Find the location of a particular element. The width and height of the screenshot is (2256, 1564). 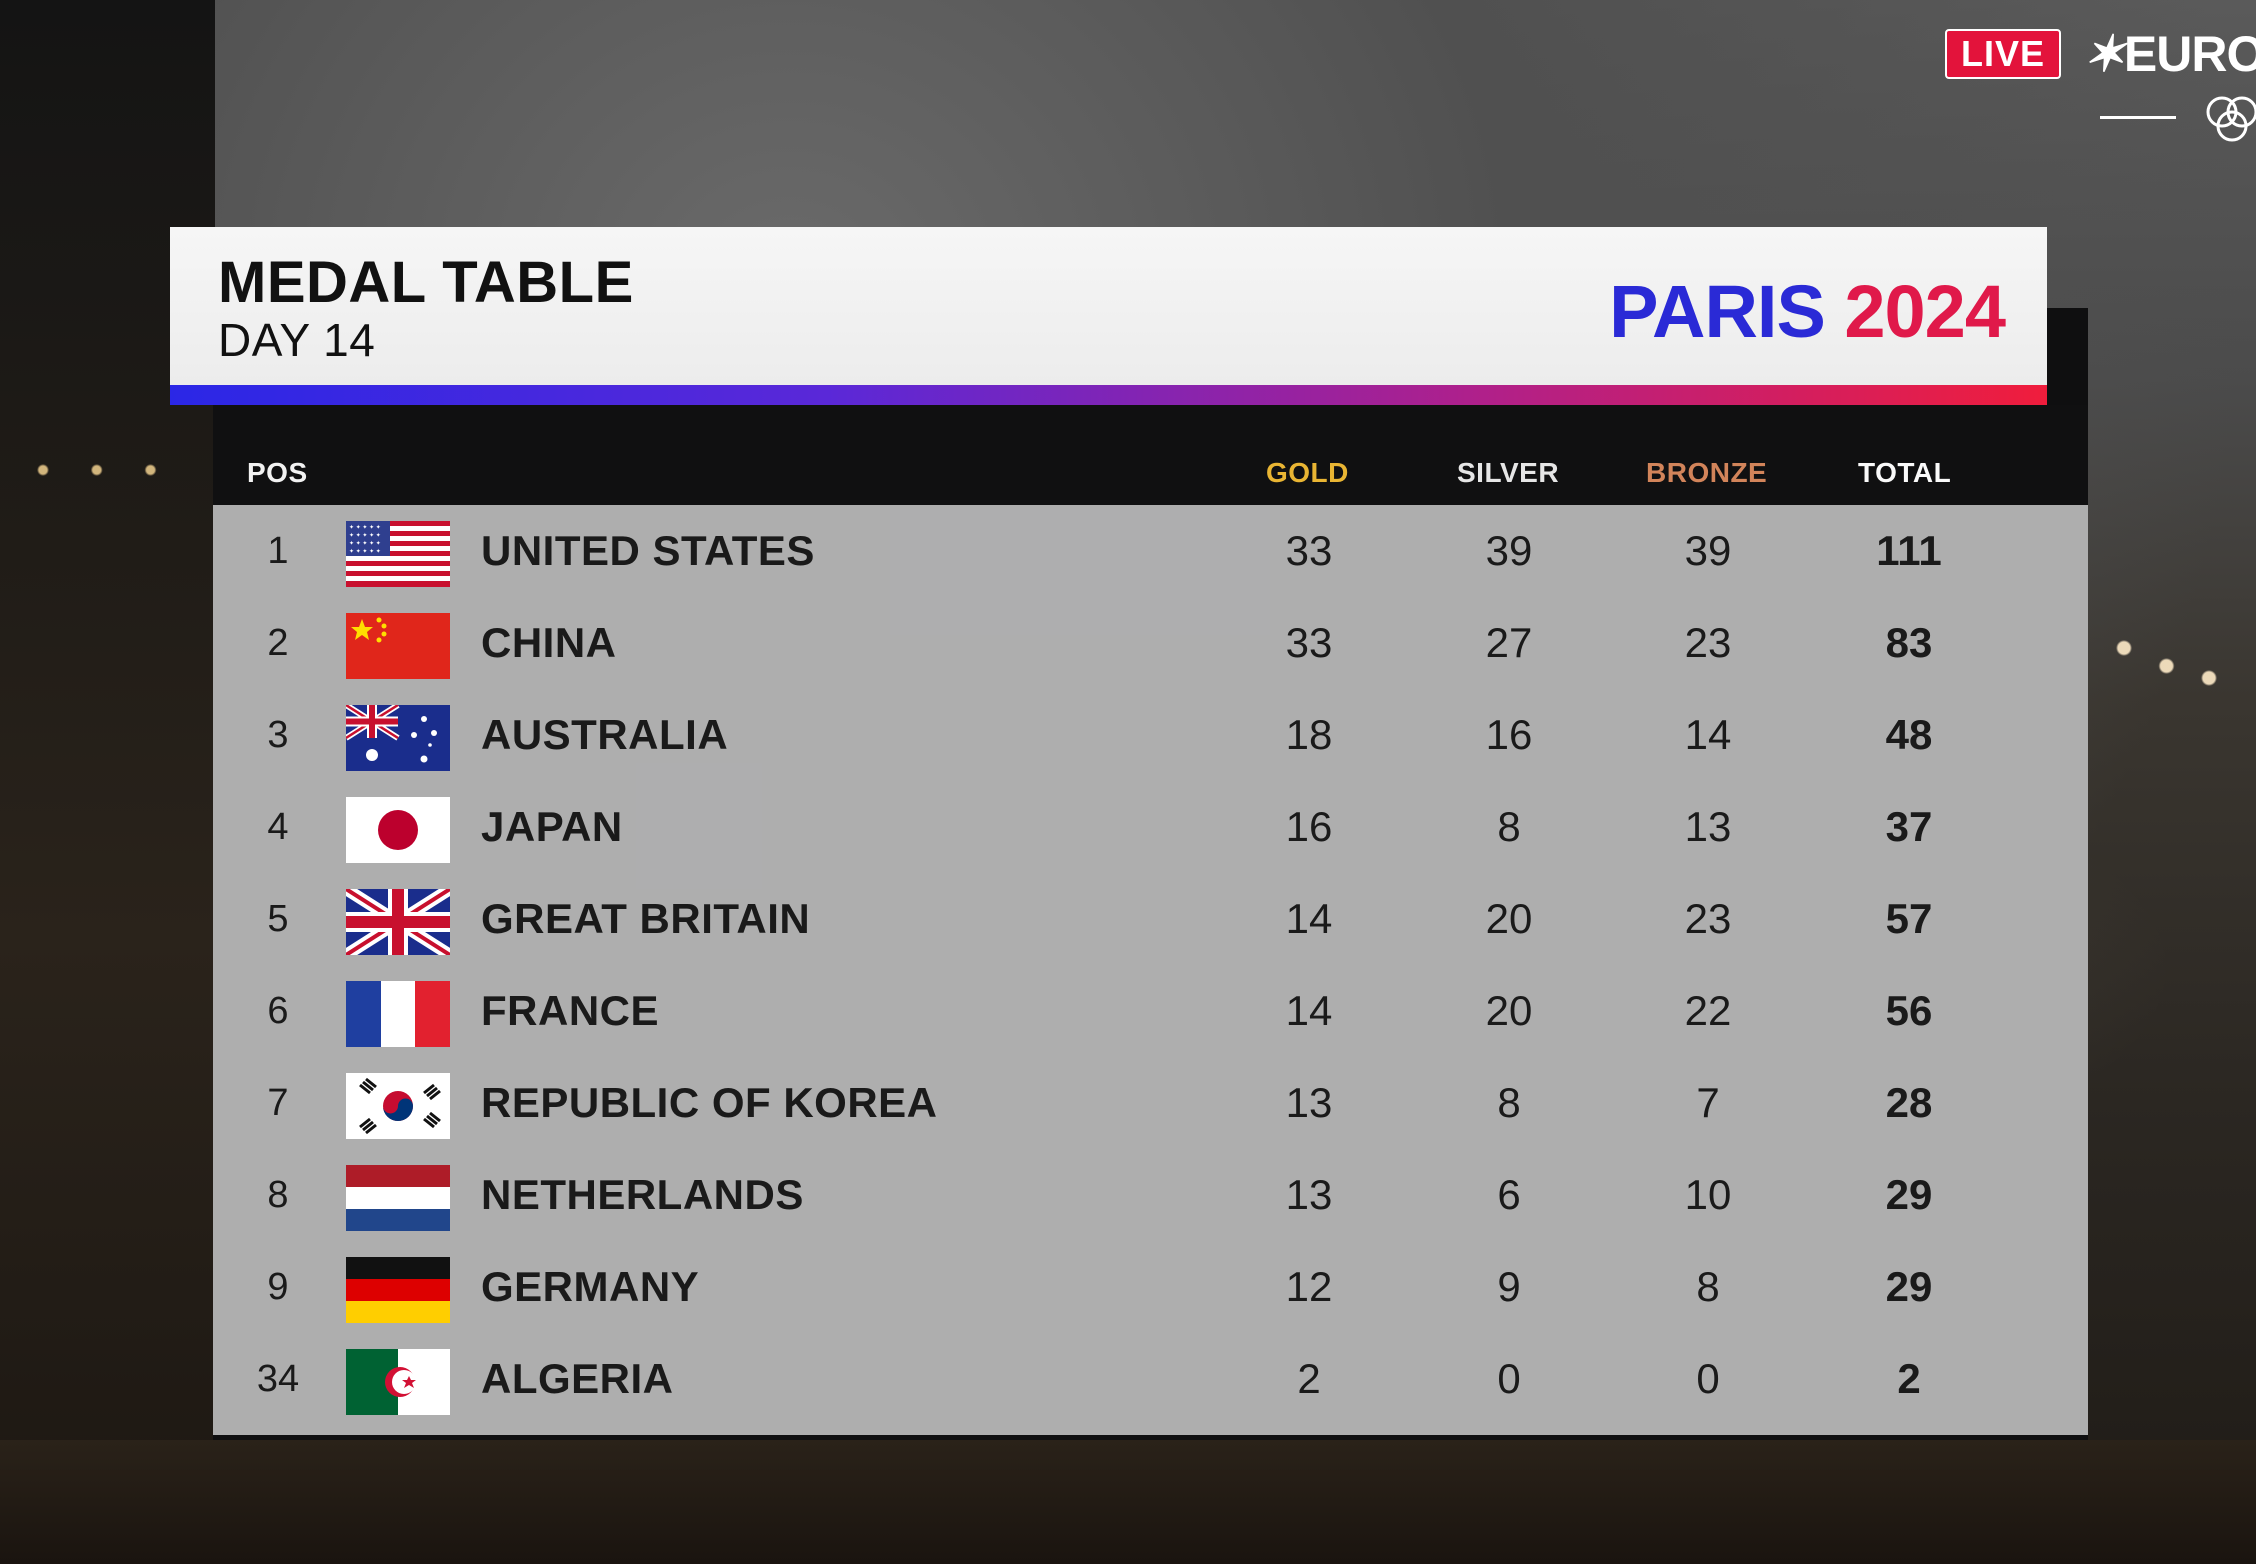

row-total: 48 is located at coordinates (1909, 734).